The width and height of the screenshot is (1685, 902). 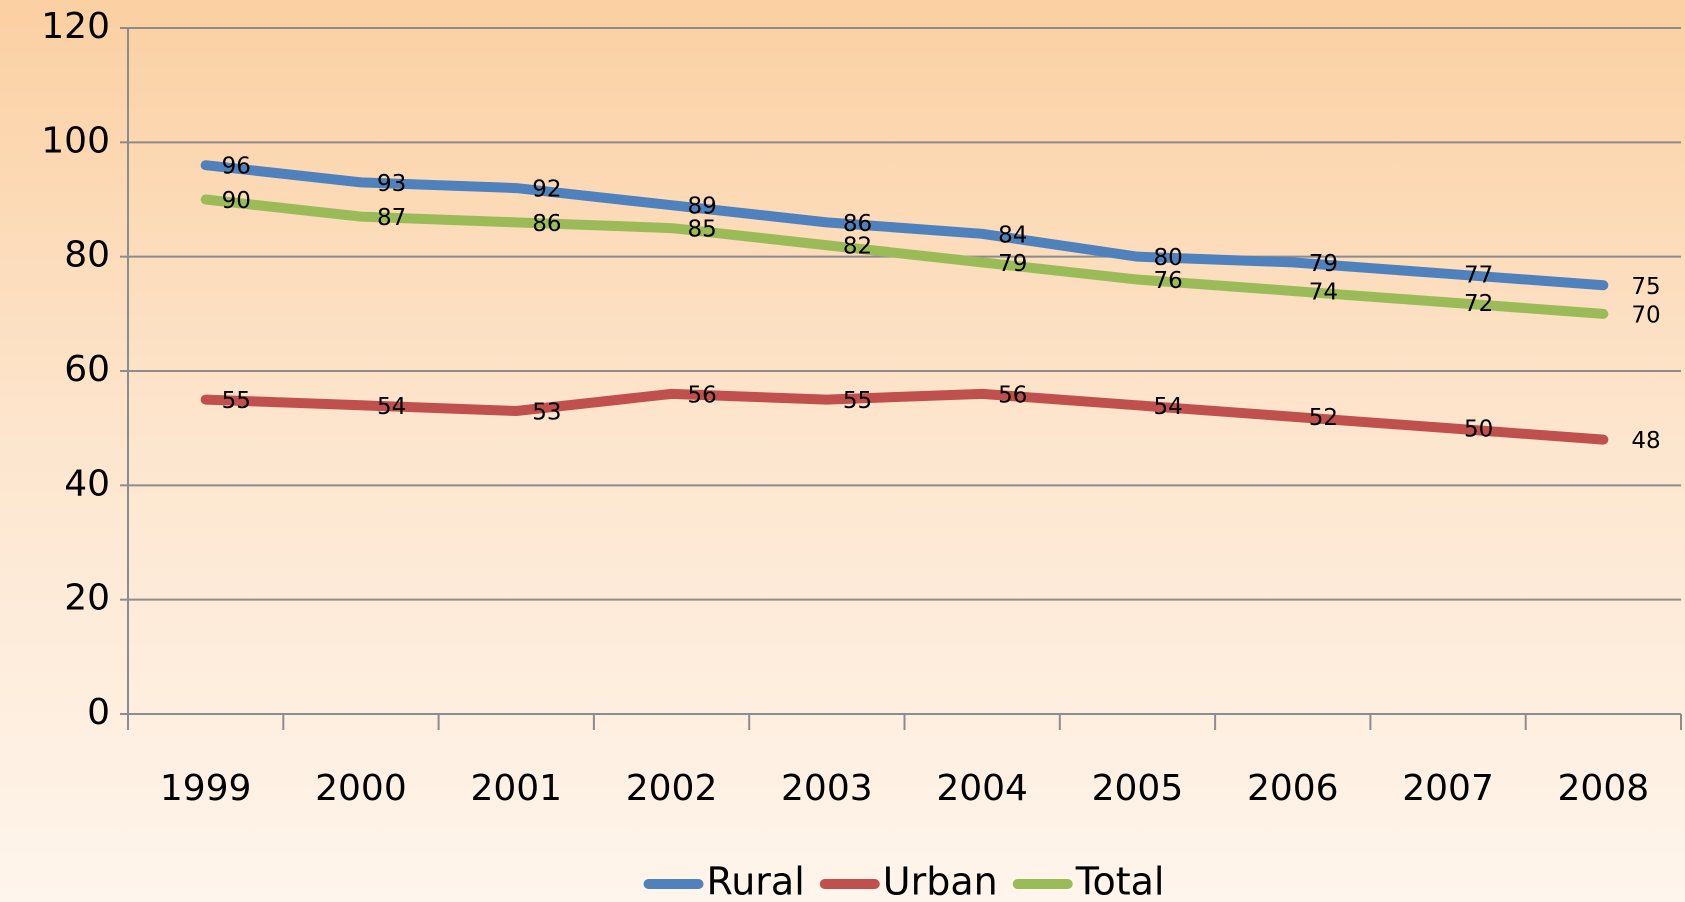 What do you see at coordinates (1604, 788) in the screenshot?
I see `x-tick-label: 2008` at bounding box center [1604, 788].